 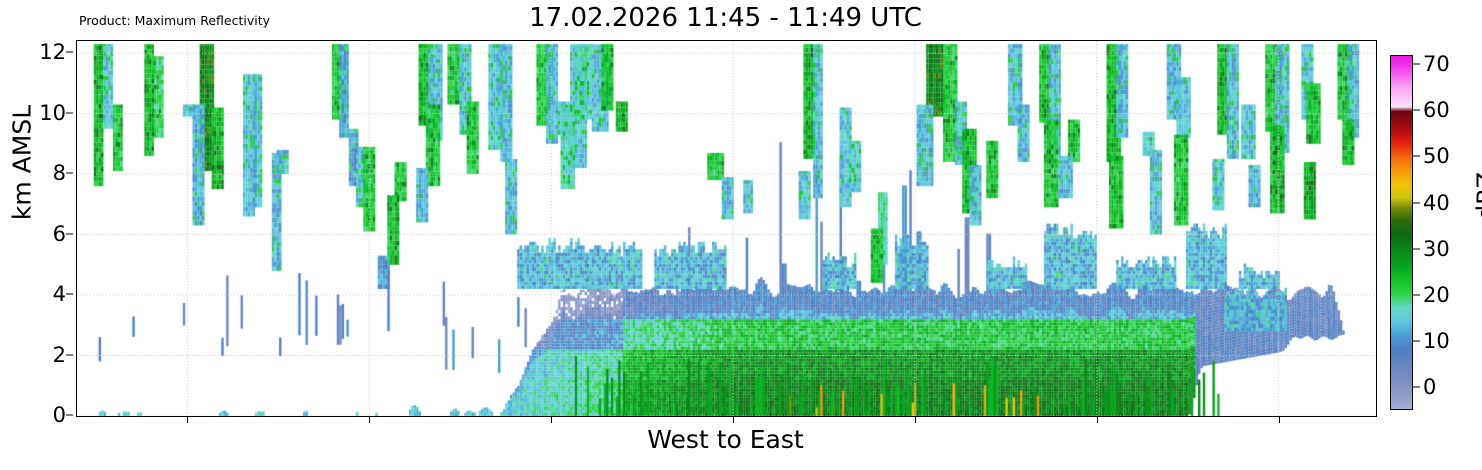 What do you see at coordinates (22, 162) in the screenshot?
I see `y-axis-label: km AMSL` at bounding box center [22, 162].